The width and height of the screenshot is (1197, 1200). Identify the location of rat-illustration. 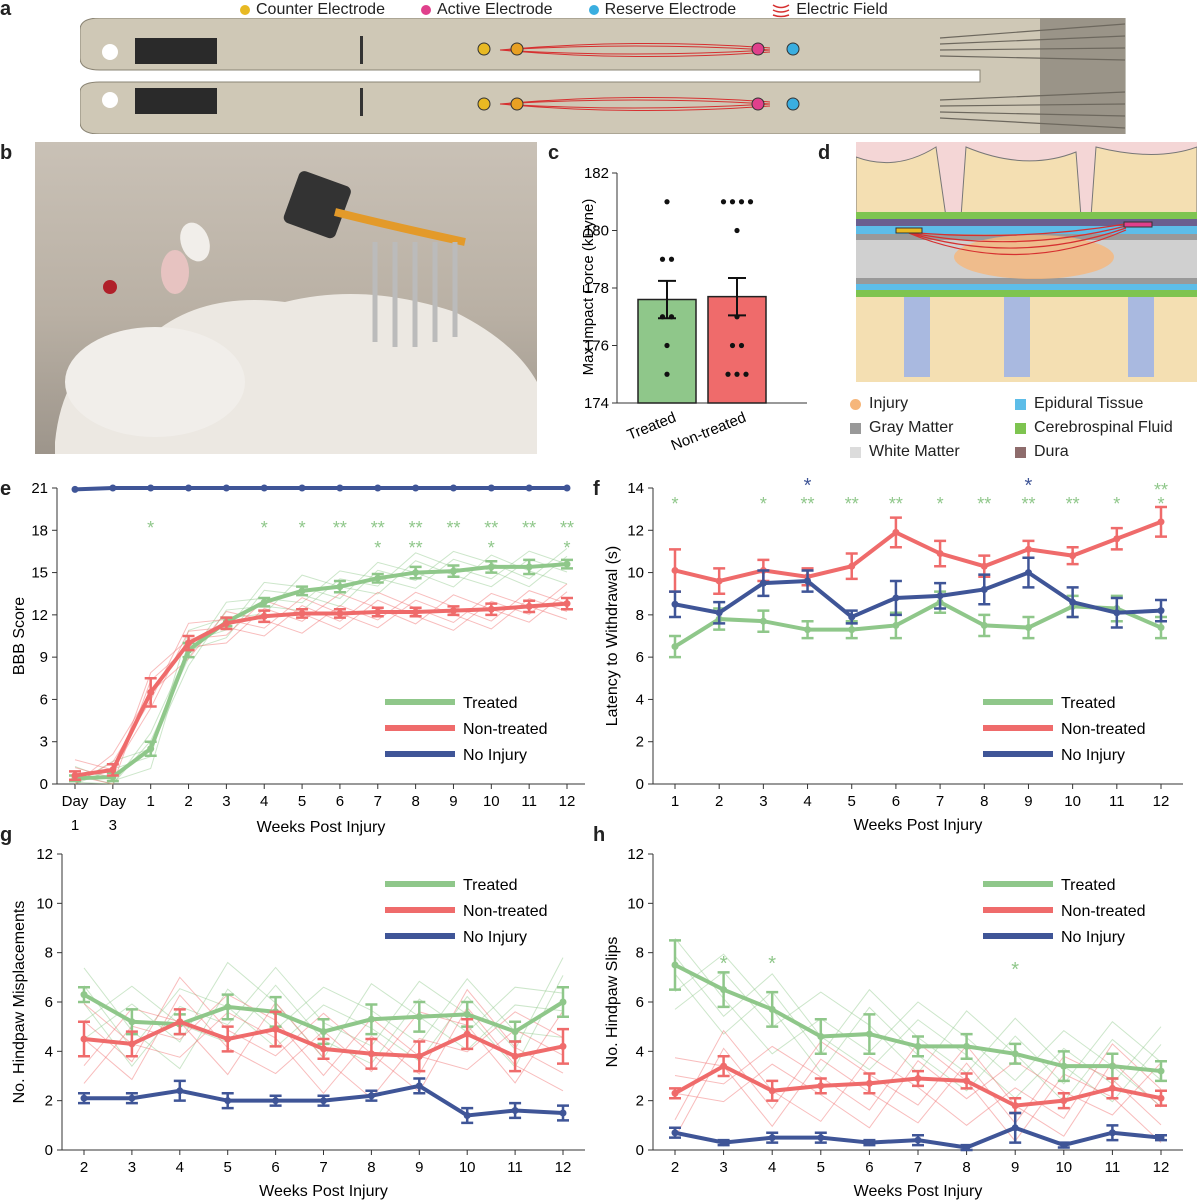
(296, 312).